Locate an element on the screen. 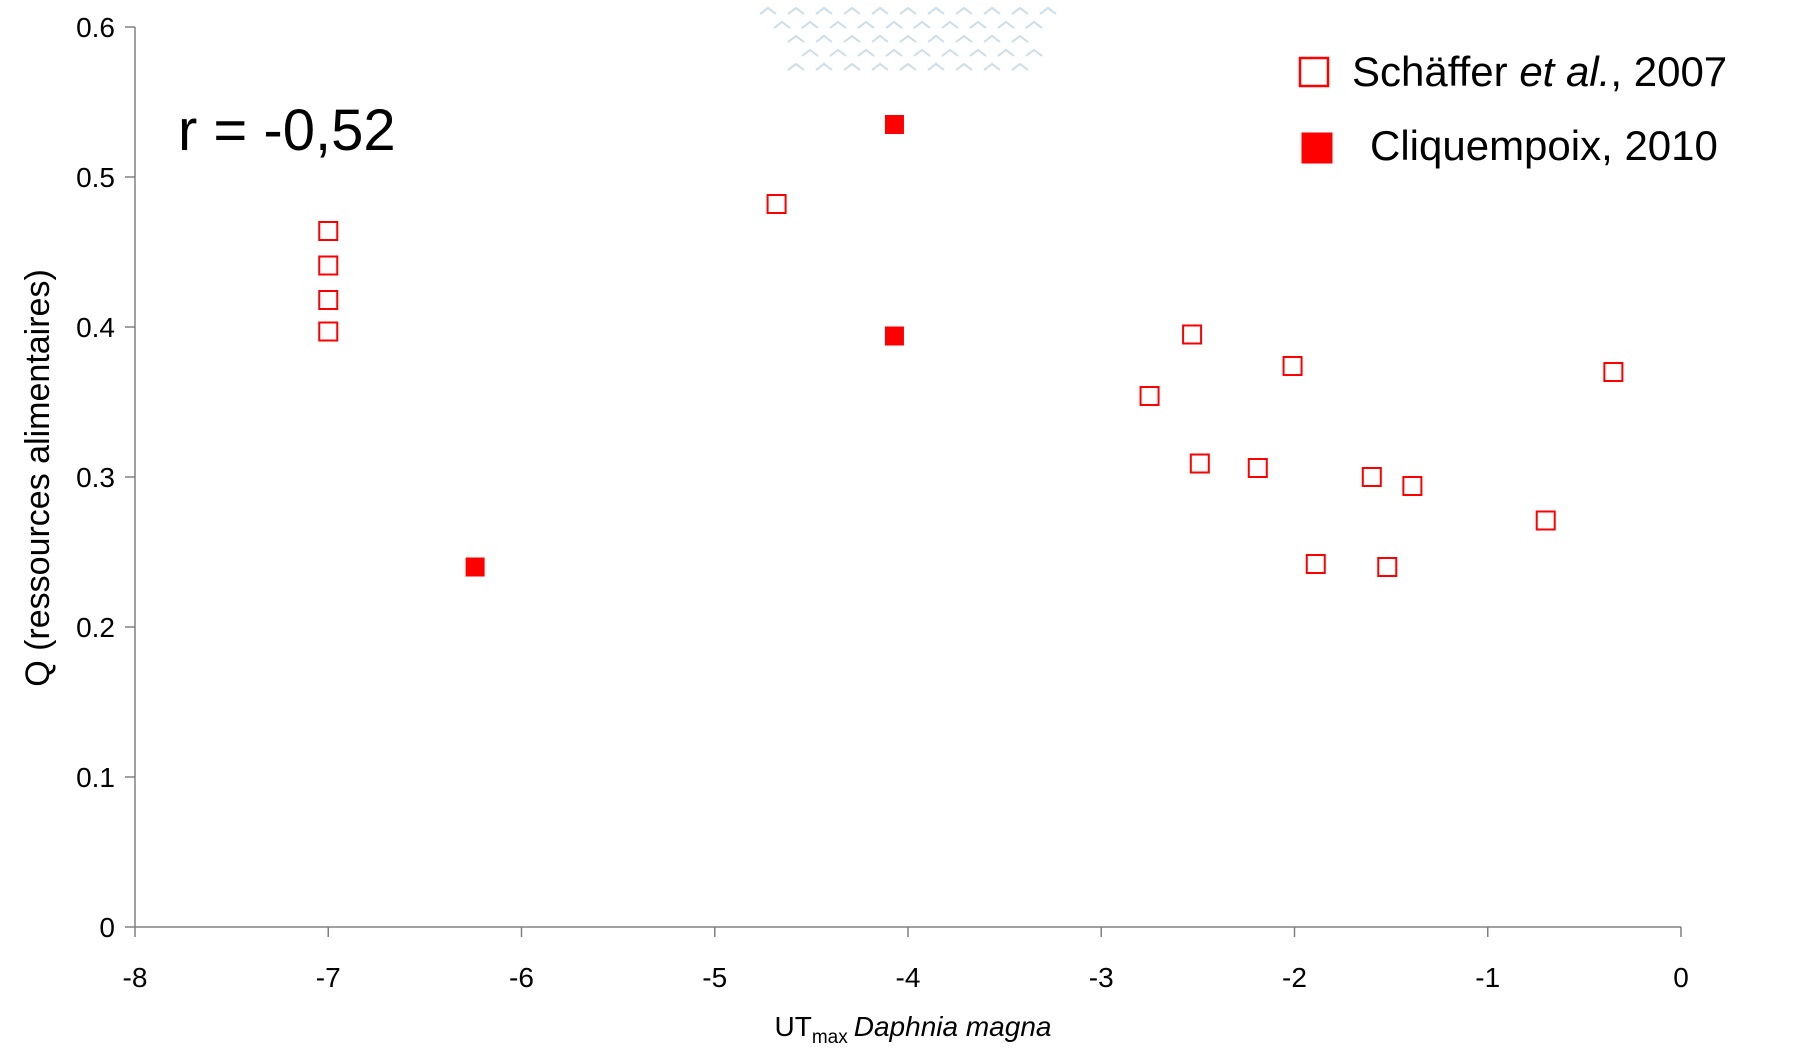 This screenshot has width=1810, height=1049. legend-marker-schaffer is located at coordinates (1314, 72).